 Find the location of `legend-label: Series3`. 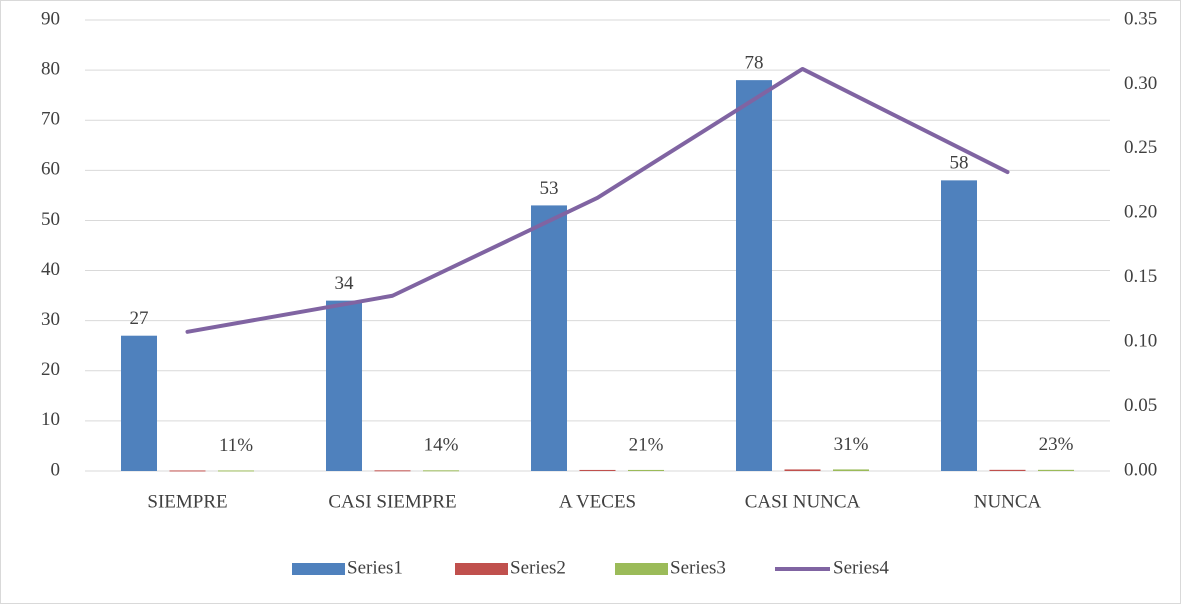

legend-label: Series3 is located at coordinates (698, 567).